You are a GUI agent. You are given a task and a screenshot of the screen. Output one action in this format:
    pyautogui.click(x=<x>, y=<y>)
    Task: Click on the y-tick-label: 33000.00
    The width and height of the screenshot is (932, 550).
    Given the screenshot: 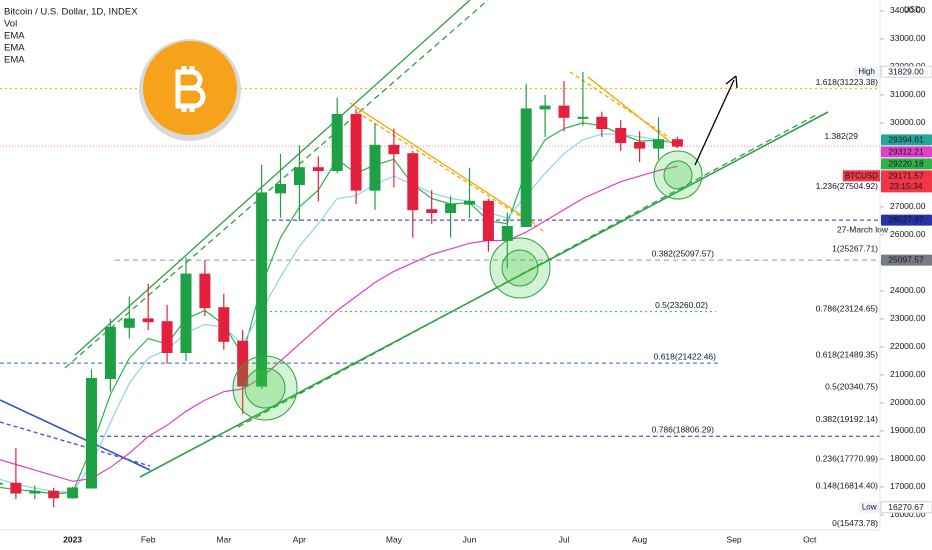 What is the action you would take?
    pyautogui.click(x=908, y=38)
    